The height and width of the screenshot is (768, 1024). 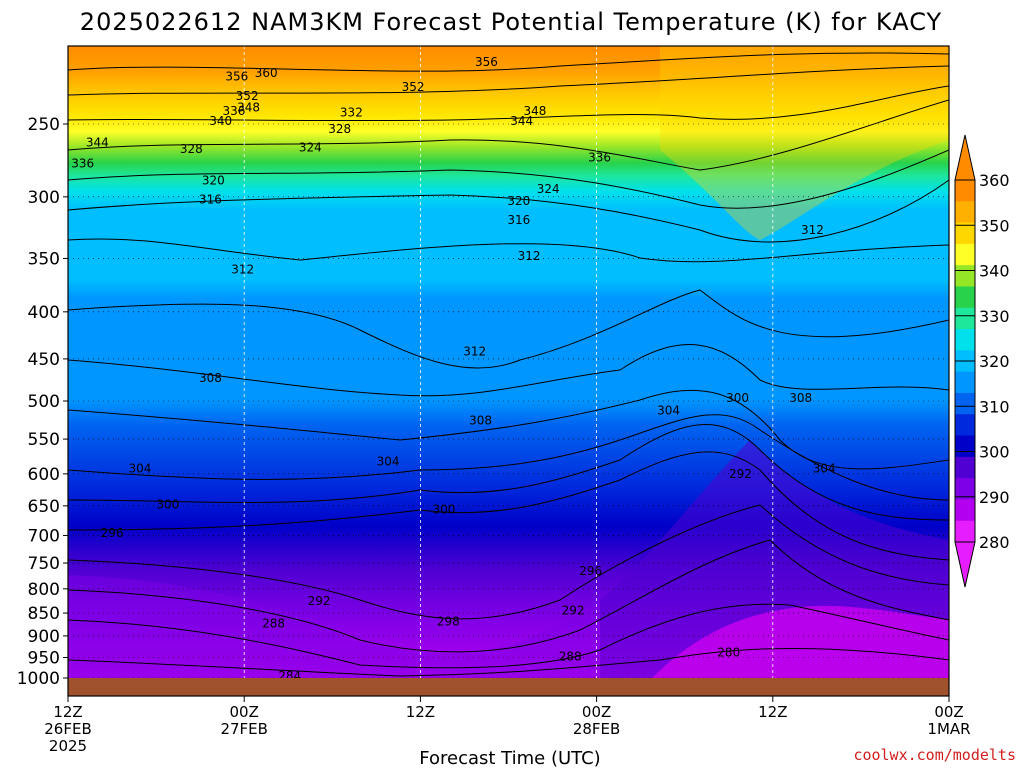 What do you see at coordinates (965, 157) in the screenshot?
I see `colorbar-top-arrow` at bounding box center [965, 157].